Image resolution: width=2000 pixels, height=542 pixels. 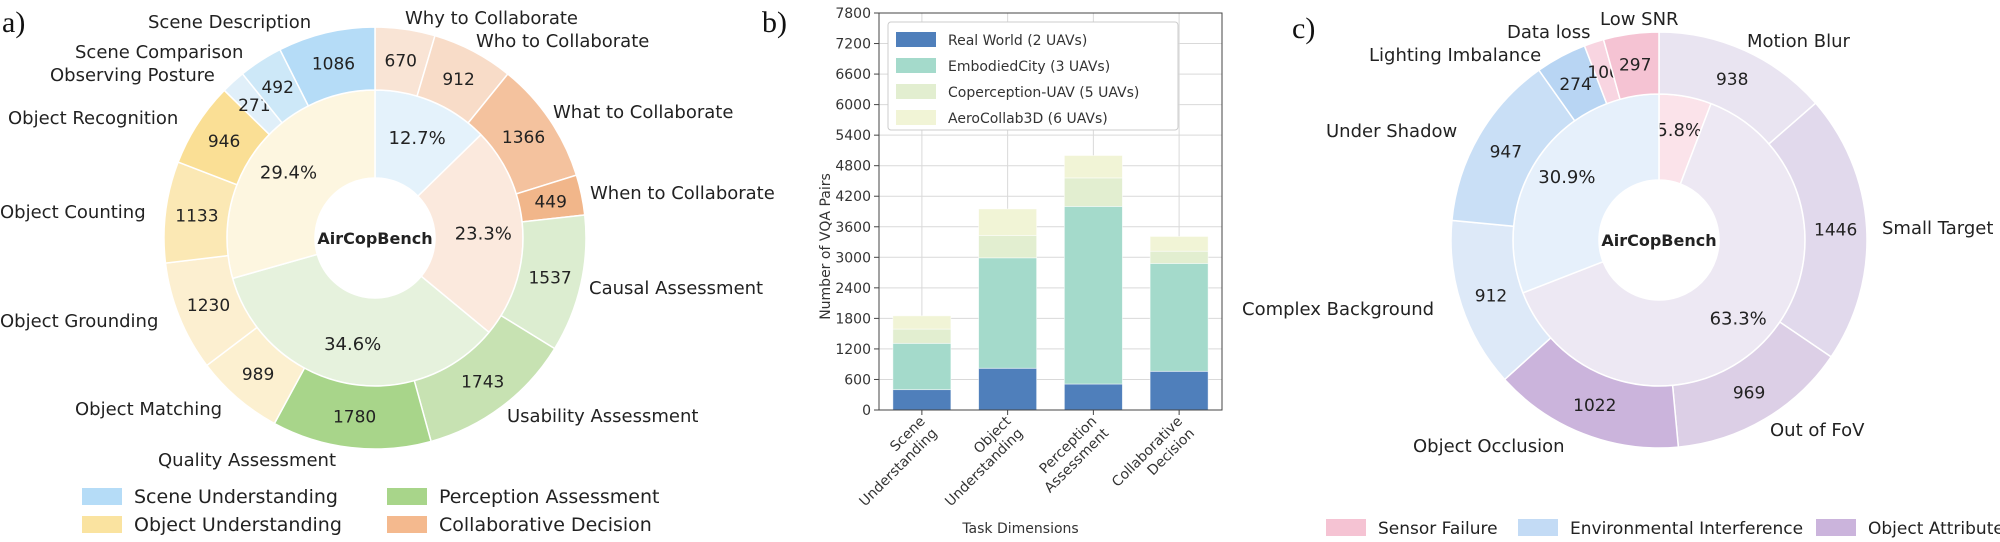 I want to click on y-tick-label: 1800, so click(x=853, y=319).